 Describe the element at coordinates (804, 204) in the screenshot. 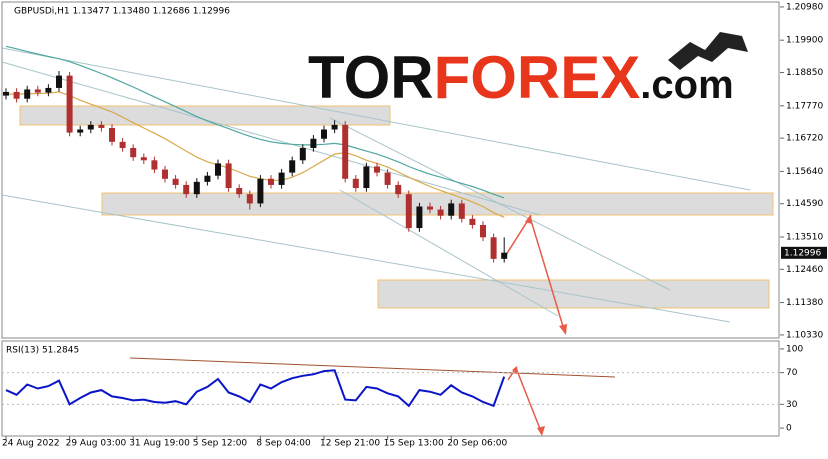

I see `y-tick-label: 1.14590` at that location.